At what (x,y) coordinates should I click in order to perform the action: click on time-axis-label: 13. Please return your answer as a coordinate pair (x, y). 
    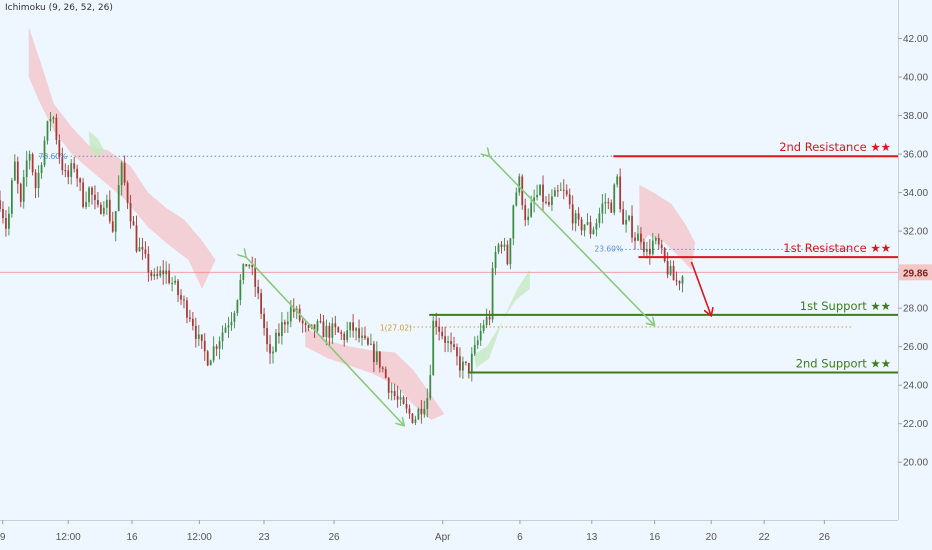
    Looking at the image, I should click on (592, 537).